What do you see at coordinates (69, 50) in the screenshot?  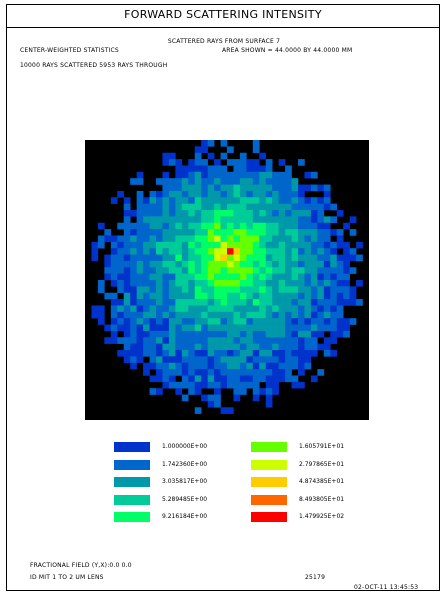 I see `statistics-label: CENTER-WEIGHTED STATISTICS` at bounding box center [69, 50].